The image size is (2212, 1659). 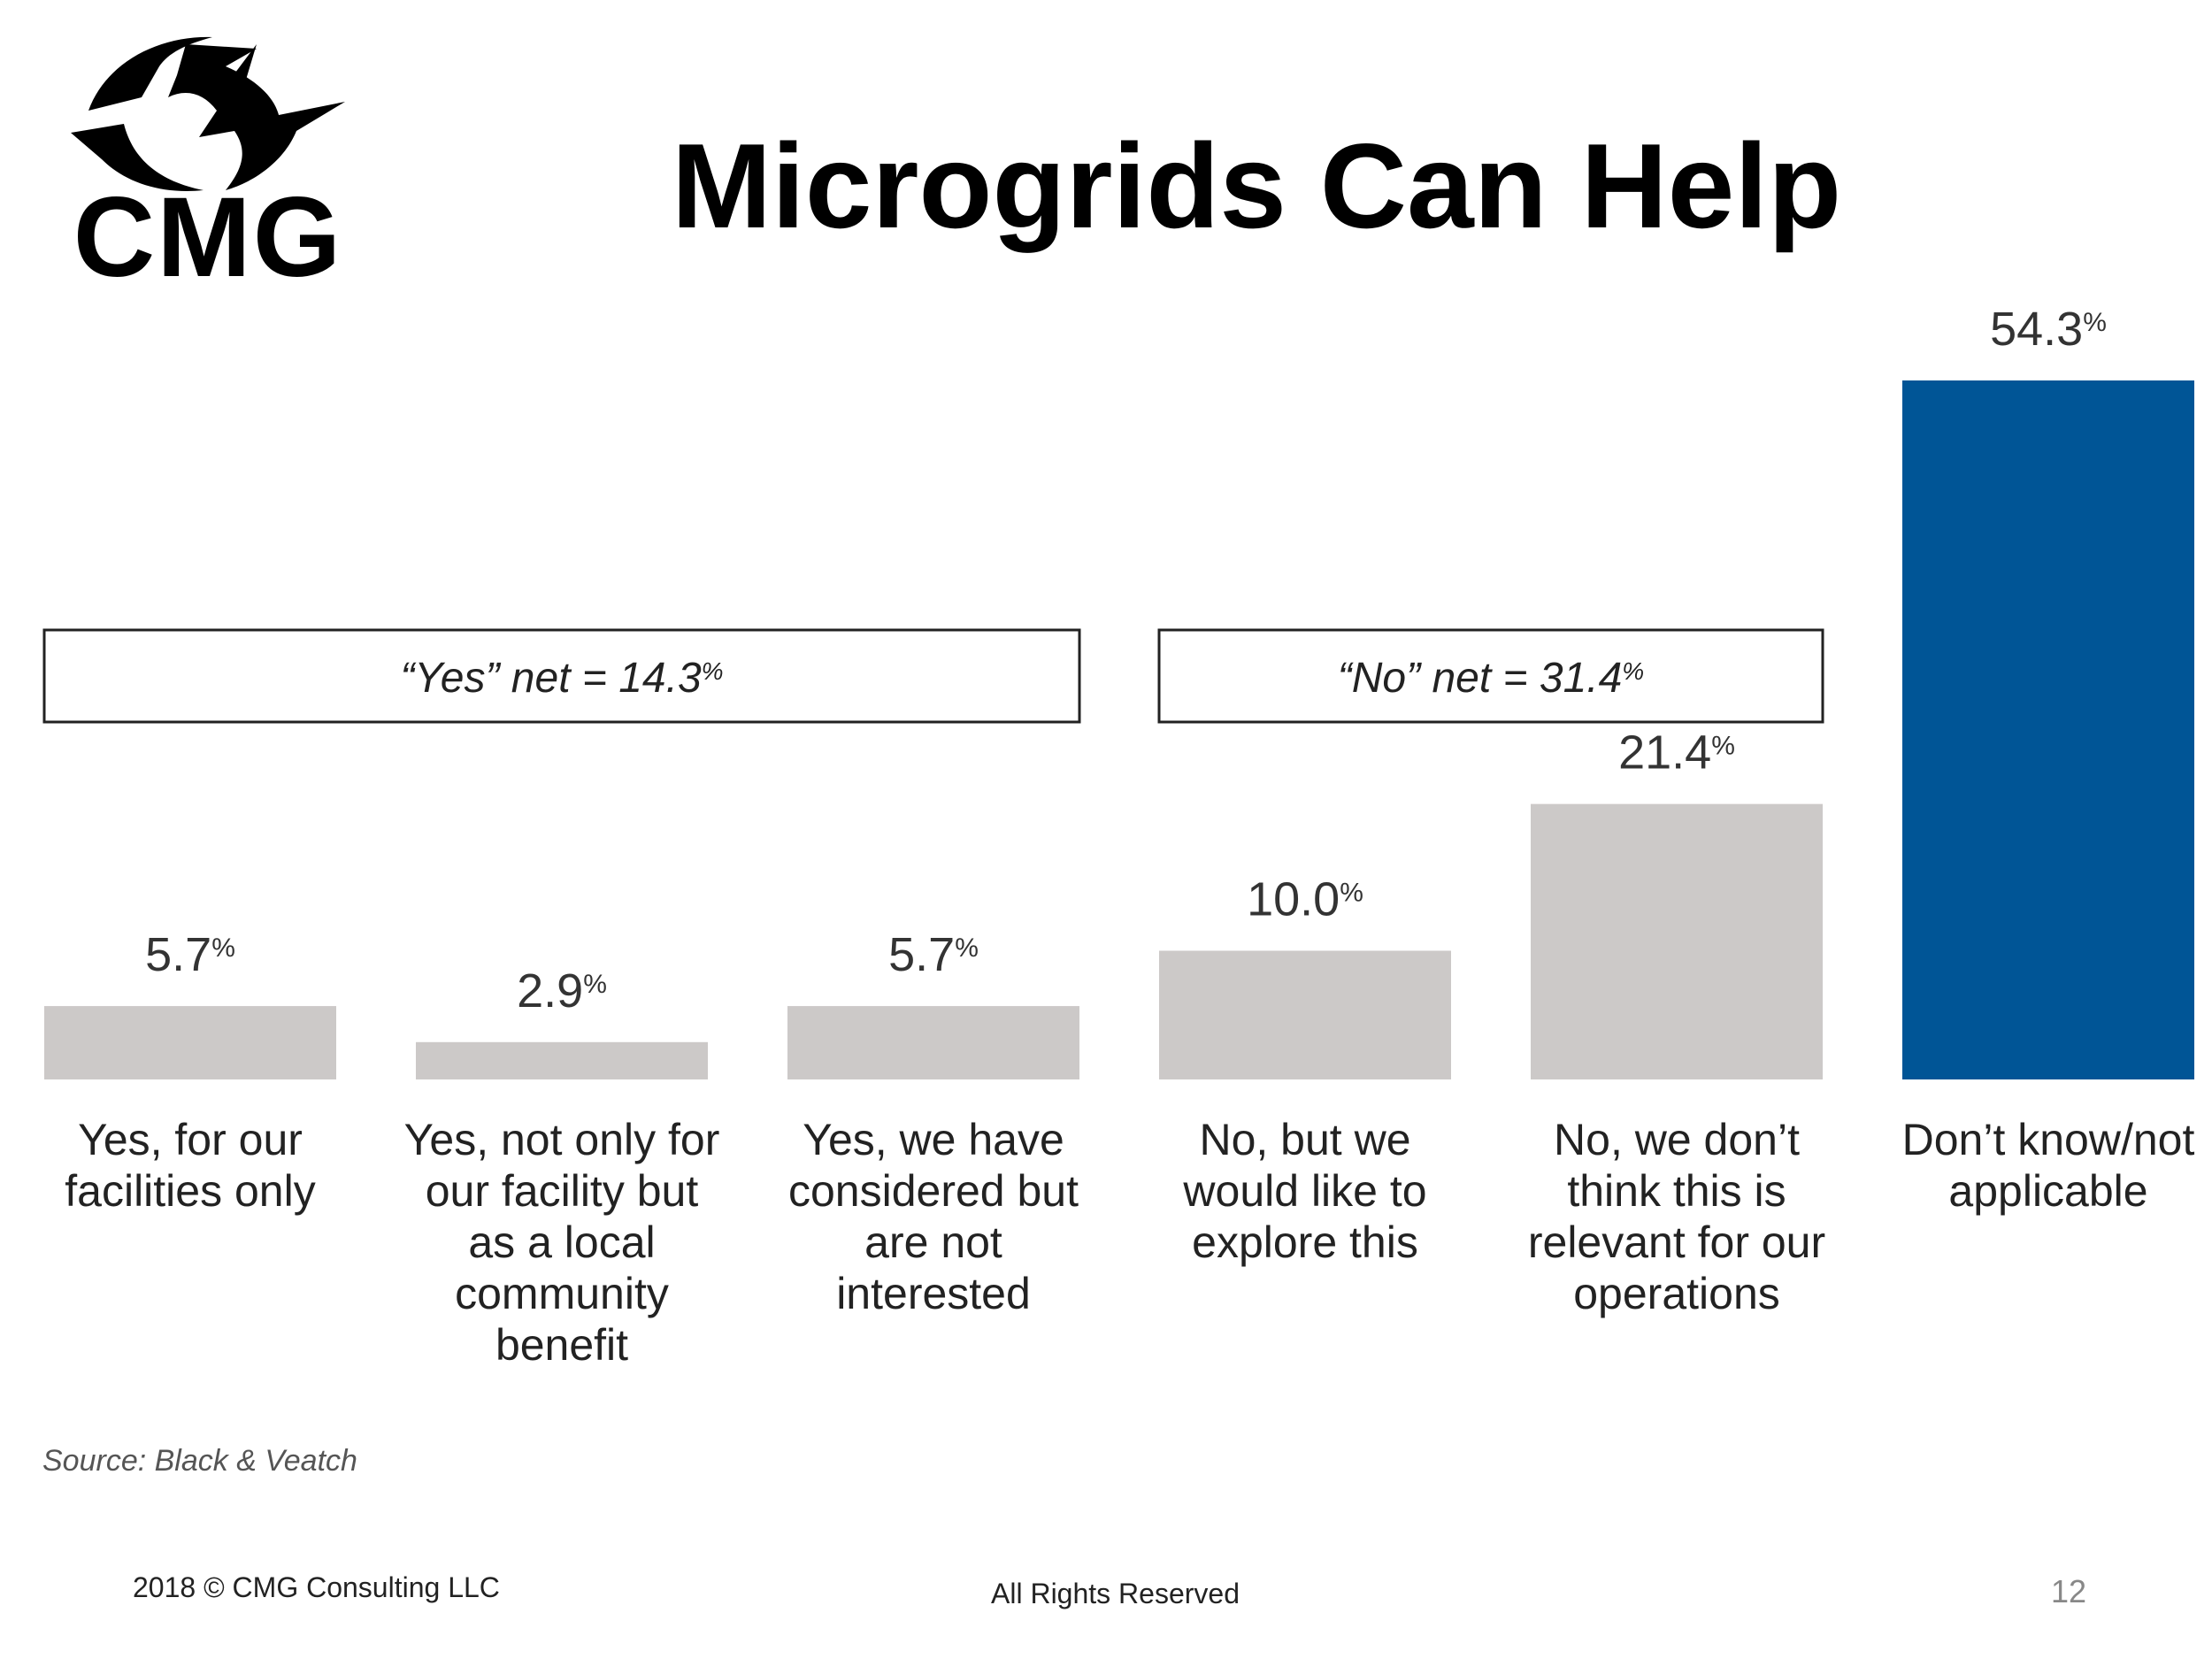 What do you see at coordinates (1305, 900) in the screenshot?
I see `data-label-4: 10.0%` at bounding box center [1305, 900].